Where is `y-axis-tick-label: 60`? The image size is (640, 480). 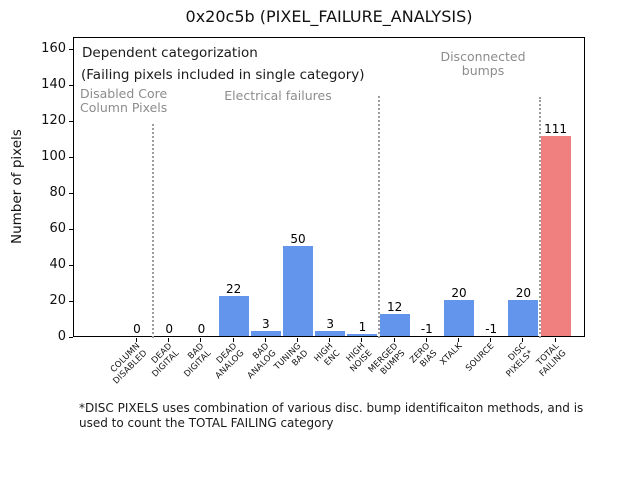 y-axis-tick-label: 60 is located at coordinates (57, 228).